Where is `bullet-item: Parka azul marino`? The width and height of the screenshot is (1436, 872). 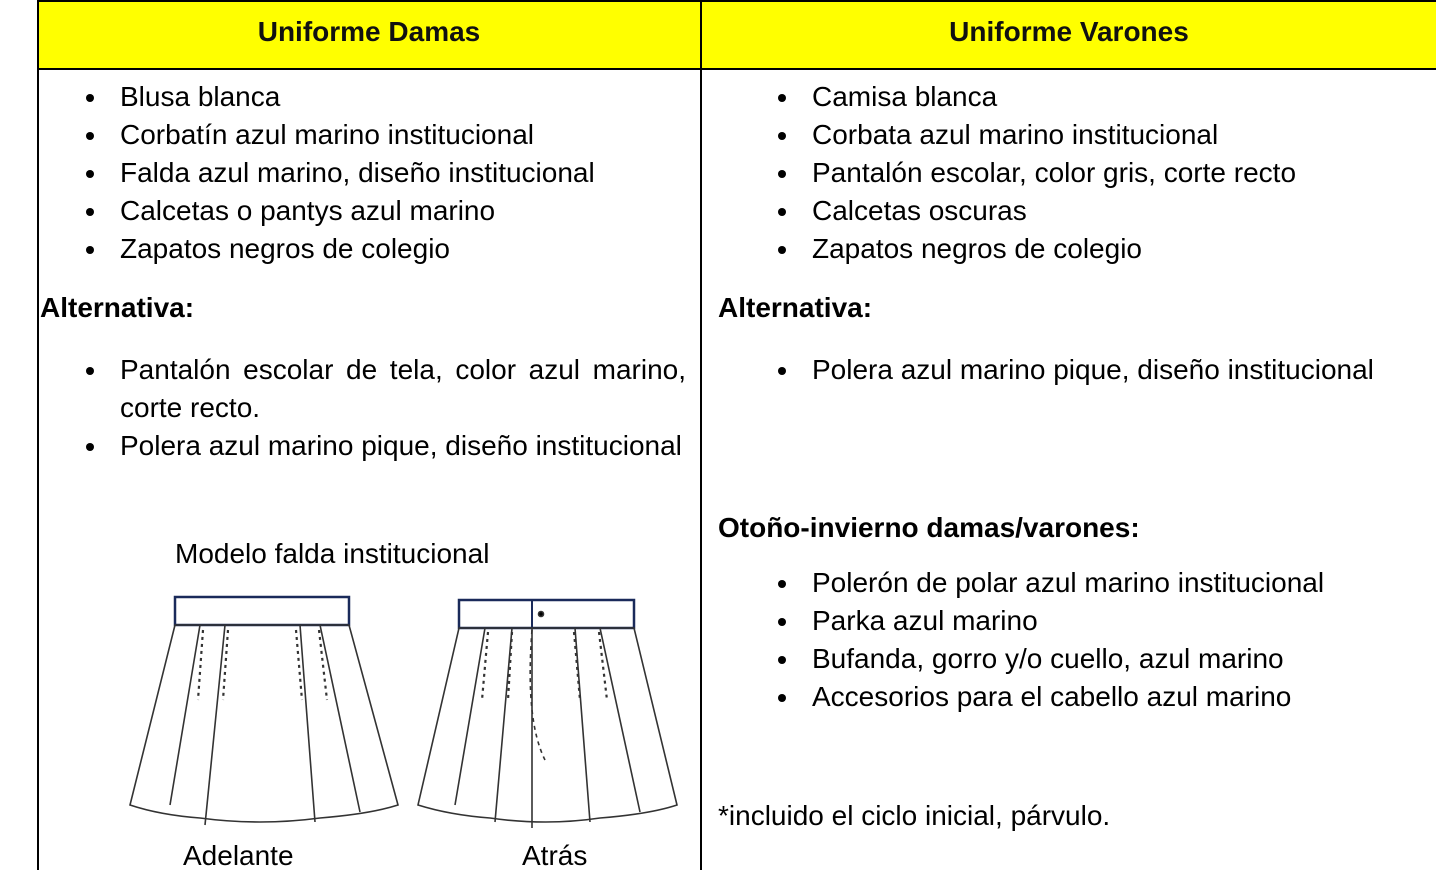 bullet-item: Parka azul marino is located at coordinates (1105, 621).